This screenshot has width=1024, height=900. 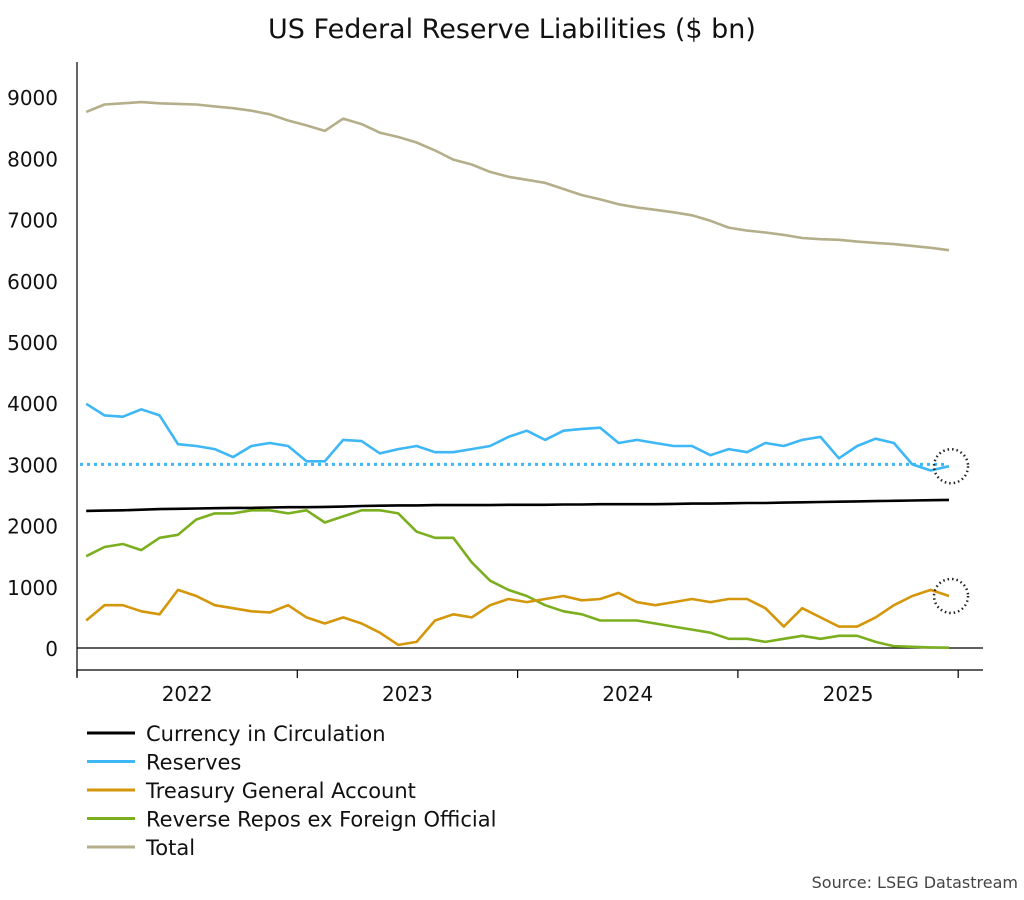 I want to click on legend-label: Reserves, so click(x=193, y=763).